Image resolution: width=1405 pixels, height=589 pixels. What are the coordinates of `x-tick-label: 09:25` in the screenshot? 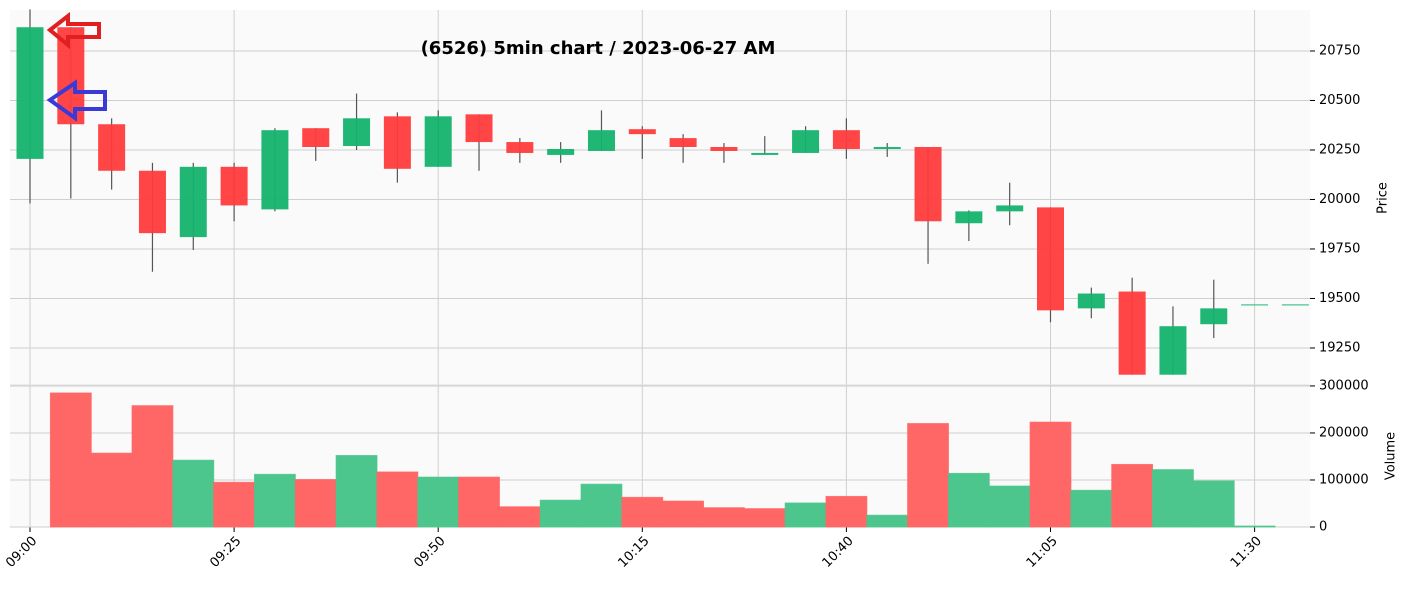 It's located at (225, 552).